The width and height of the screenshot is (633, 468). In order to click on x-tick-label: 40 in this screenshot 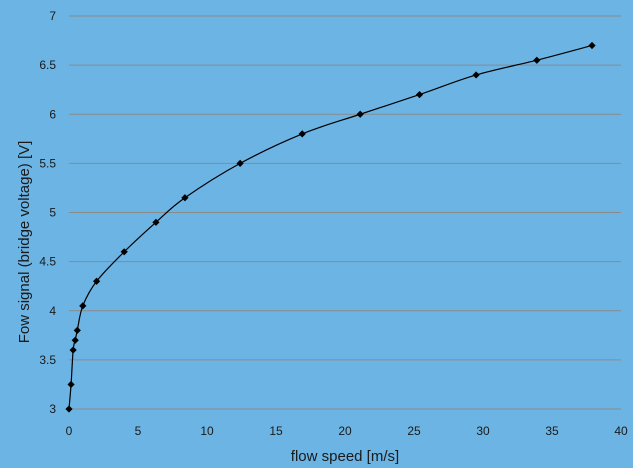, I will do `click(621, 431)`.